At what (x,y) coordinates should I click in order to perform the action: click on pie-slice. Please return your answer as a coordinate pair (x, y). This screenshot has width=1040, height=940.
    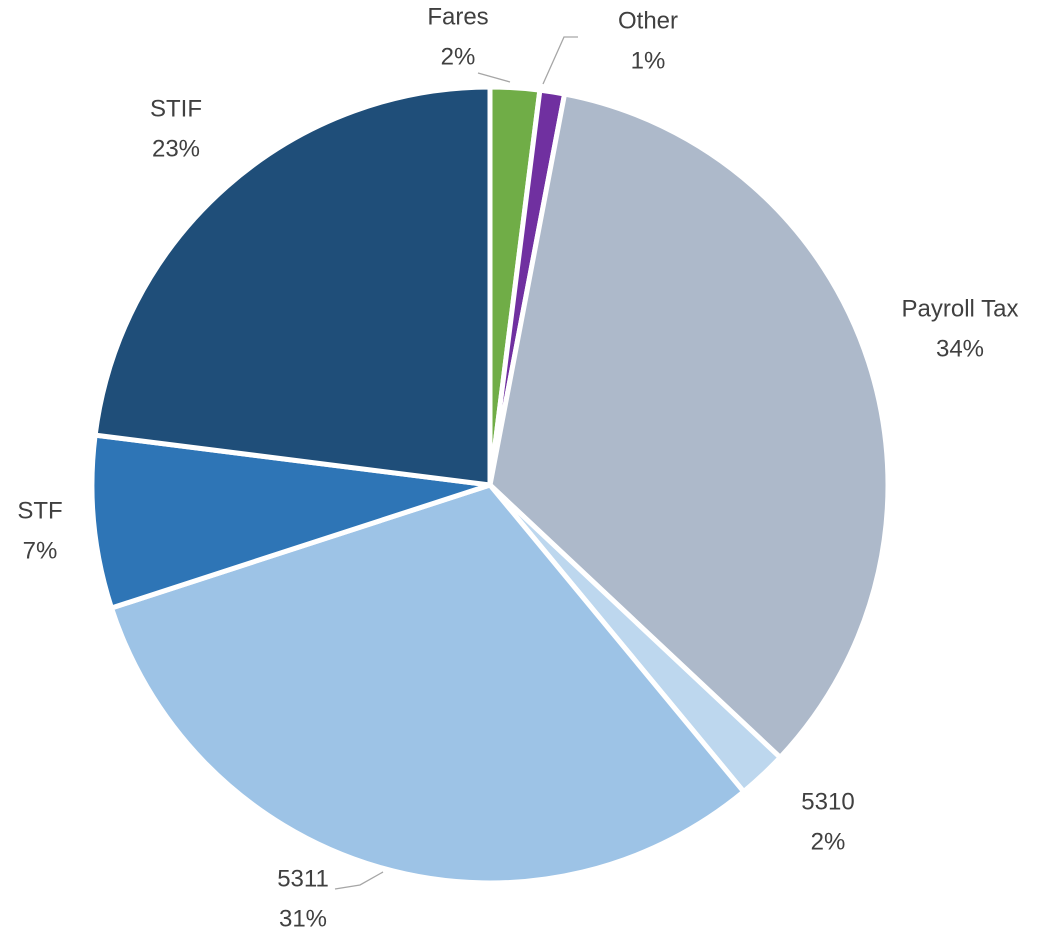
    Looking at the image, I should click on (291, 521).